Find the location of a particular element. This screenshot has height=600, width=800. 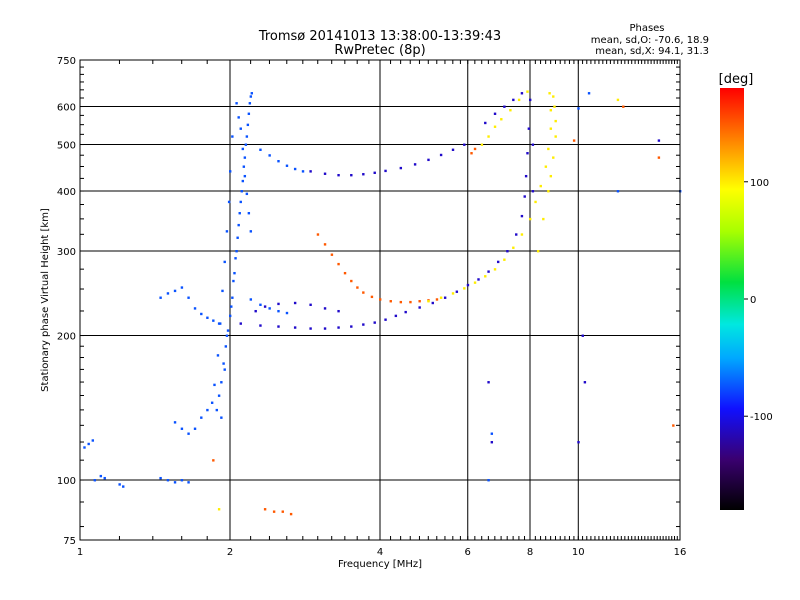

x-tick-label: 4 is located at coordinates (380, 552).